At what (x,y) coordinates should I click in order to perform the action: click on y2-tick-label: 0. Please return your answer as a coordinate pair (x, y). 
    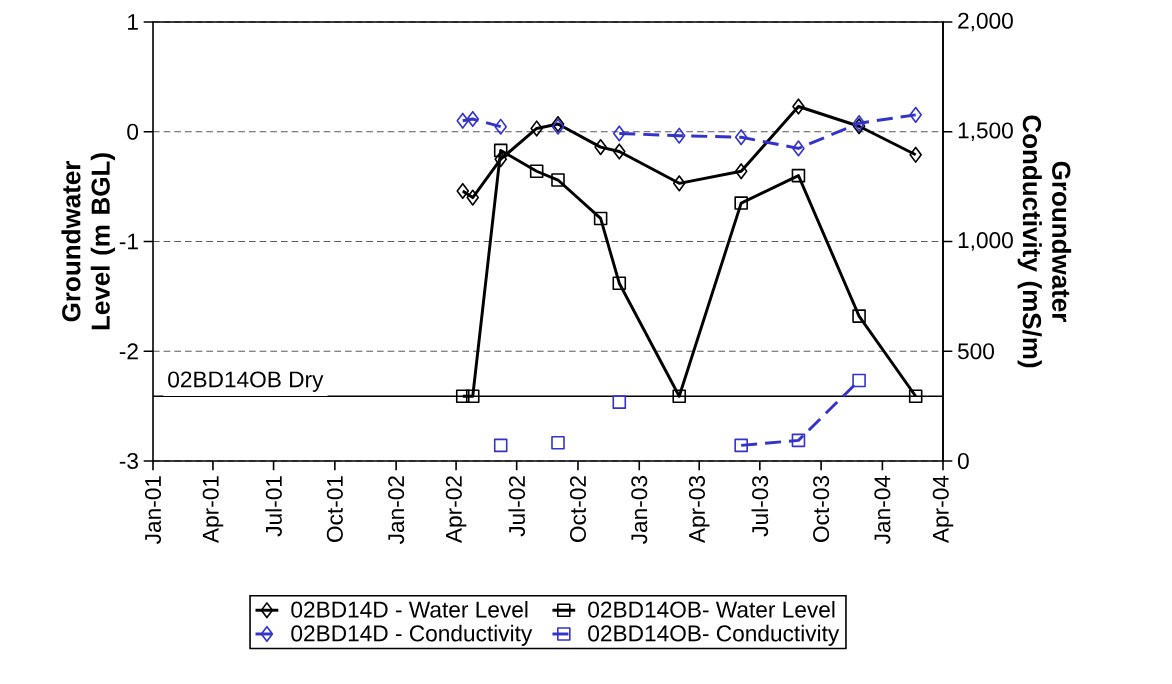
    Looking at the image, I should click on (963, 461).